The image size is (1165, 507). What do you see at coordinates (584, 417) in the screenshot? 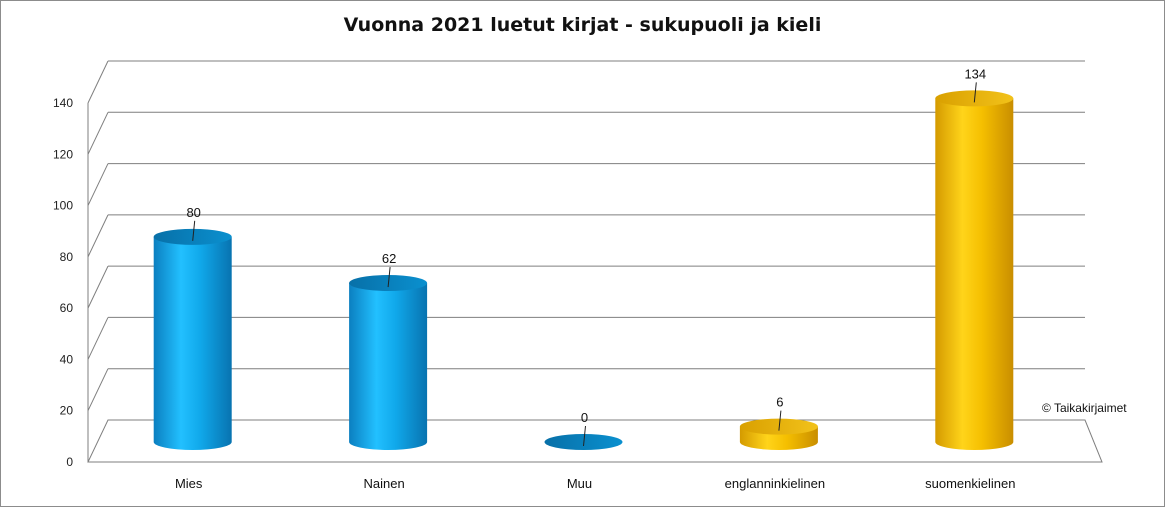
I see `data-label: 0` at bounding box center [584, 417].